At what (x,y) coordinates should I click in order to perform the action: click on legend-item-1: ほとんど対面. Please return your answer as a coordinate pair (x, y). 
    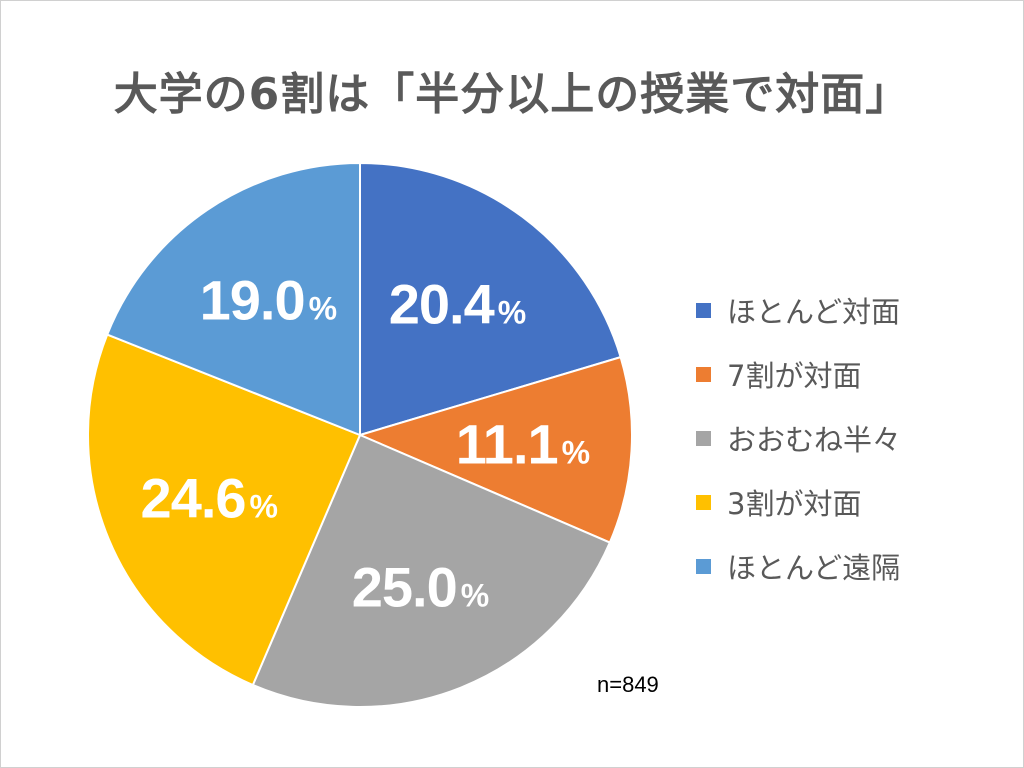
    Looking at the image, I should click on (798, 310).